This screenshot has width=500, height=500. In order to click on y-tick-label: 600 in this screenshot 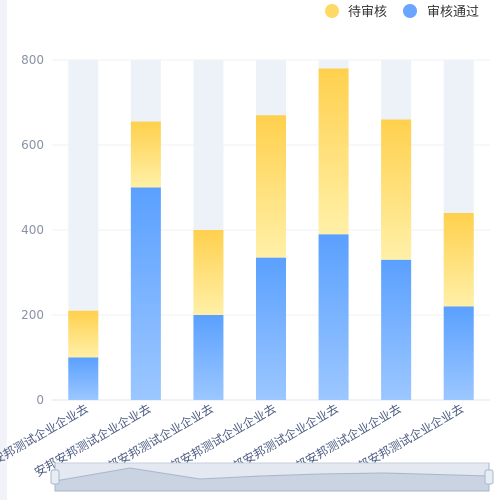, I will do `click(32, 145)`.